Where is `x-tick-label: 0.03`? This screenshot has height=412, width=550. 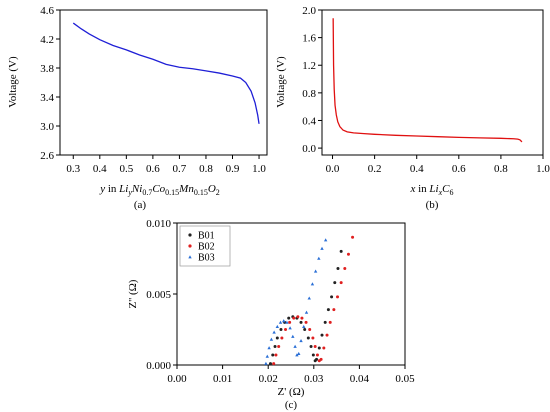 x-tick-label: 0.03 is located at coordinates (314, 379).